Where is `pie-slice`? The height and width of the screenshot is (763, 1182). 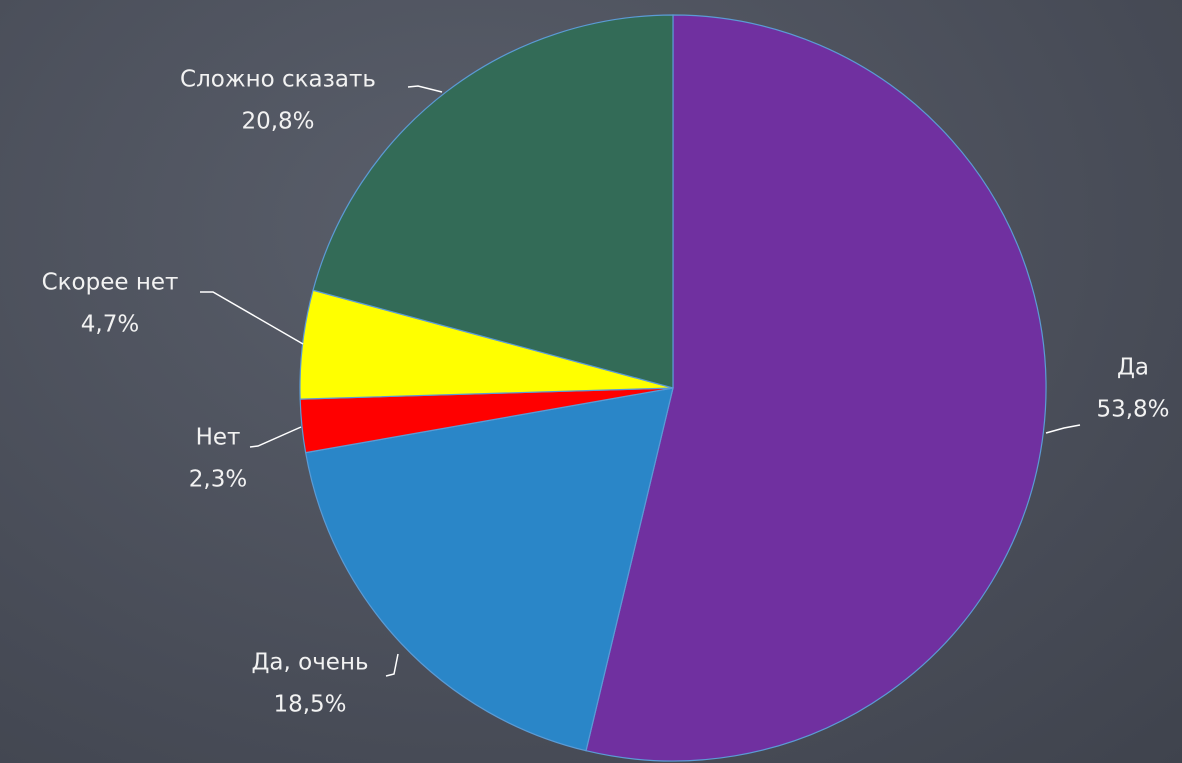
pie-slice is located at coordinates (489, 569).